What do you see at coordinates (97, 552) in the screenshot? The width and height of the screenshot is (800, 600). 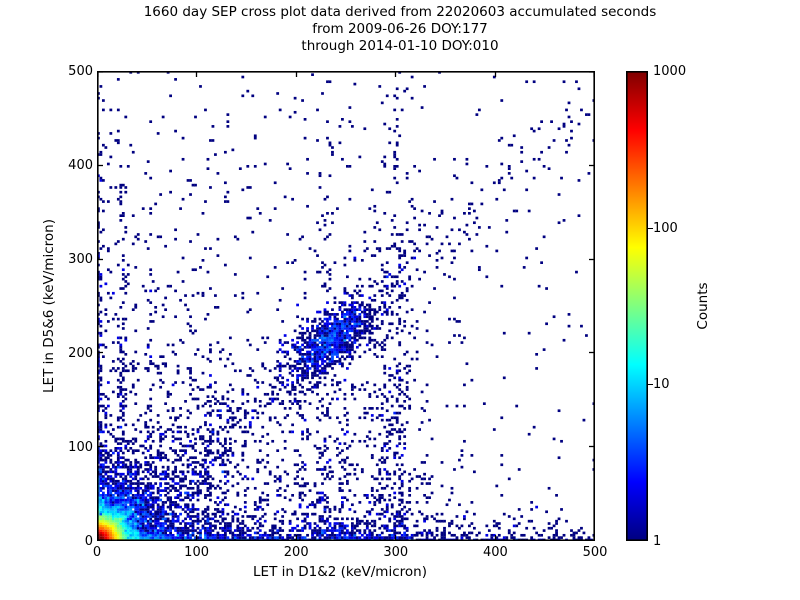 I see `x-tick-label: 0` at bounding box center [97, 552].